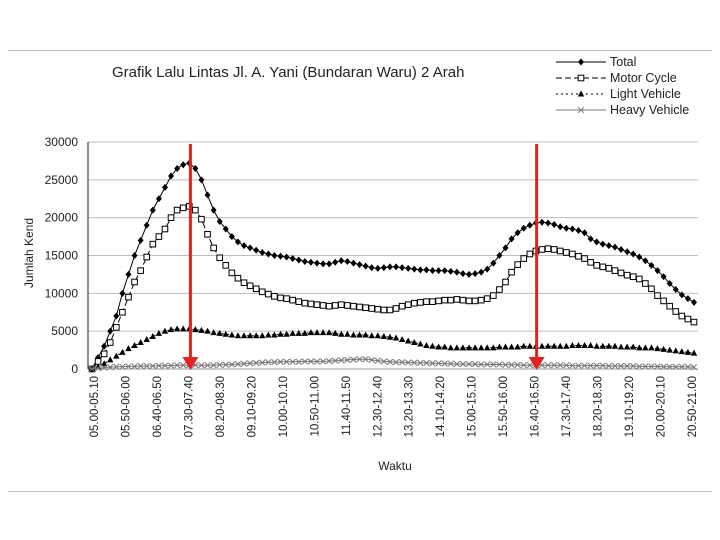 This screenshot has width=720, height=540. Describe the element at coordinates (347, 406) in the screenshot. I see `x-tick-label: 11.40-11.50` at that location.